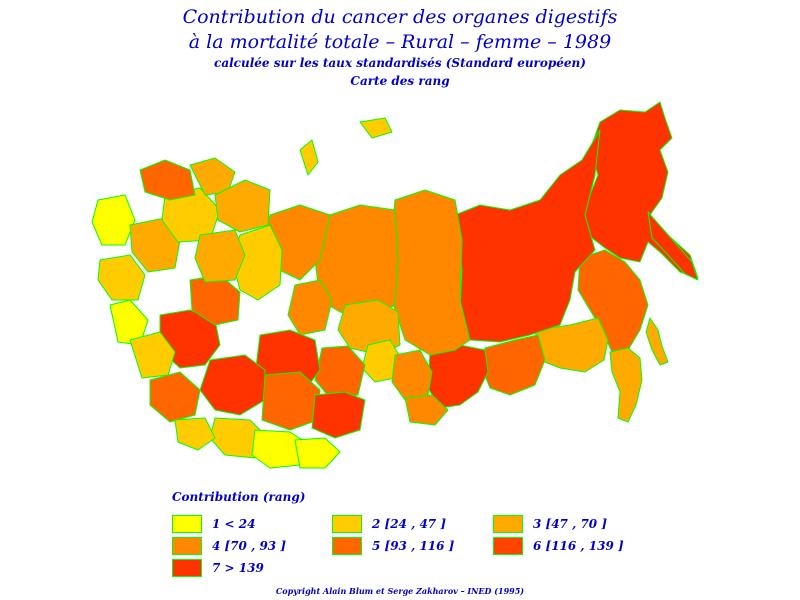 The height and width of the screenshot is (600, 800). Describe the element at coordinates (175, 397) in the screenshot. I see `region-caucasus` at that location.